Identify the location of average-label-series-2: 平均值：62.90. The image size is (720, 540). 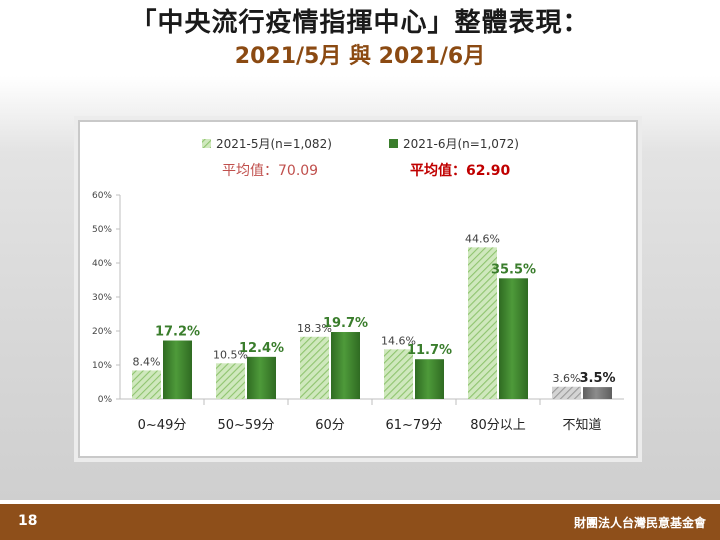
(460, 170).